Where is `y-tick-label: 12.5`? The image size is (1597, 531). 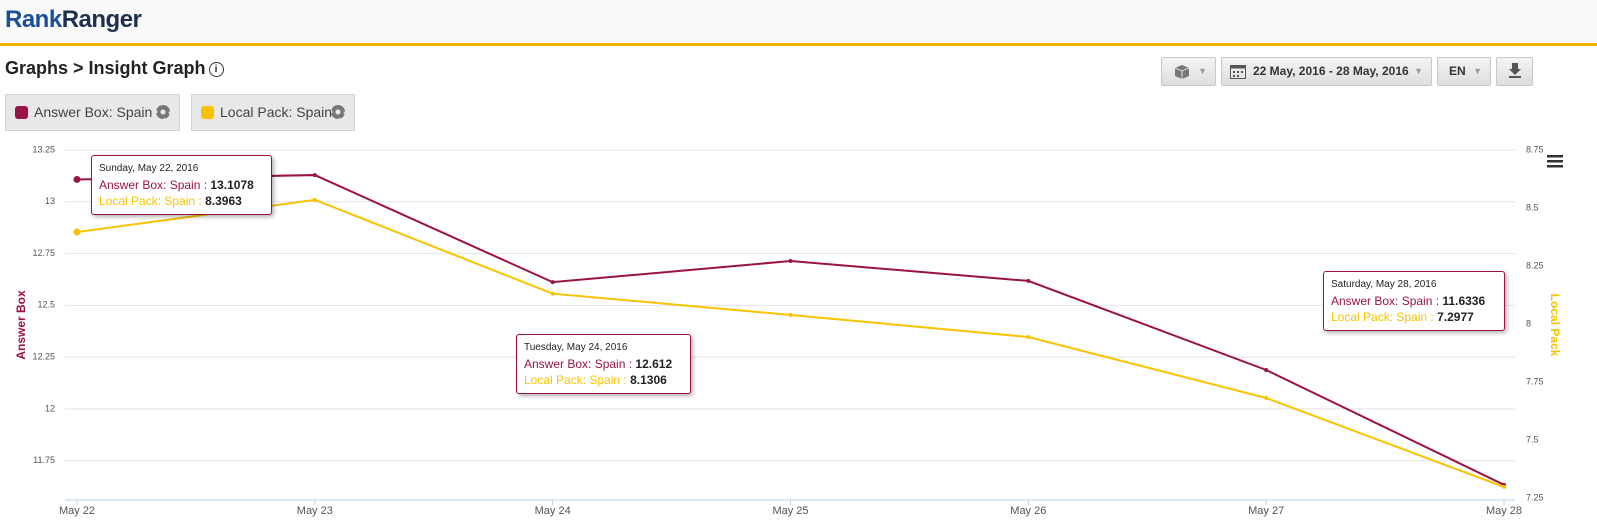 y-tick-label: 12.5 is located at coordinates (46, 305).